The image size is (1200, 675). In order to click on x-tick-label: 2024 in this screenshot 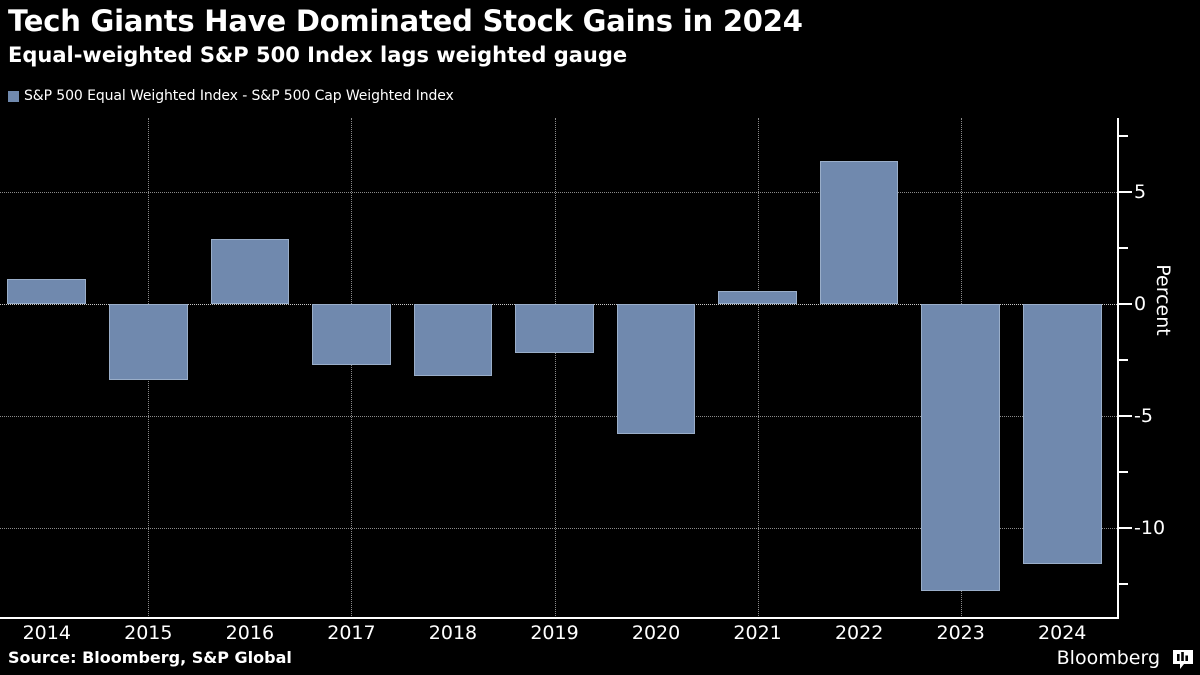, I will do `click(1062, 633)`.